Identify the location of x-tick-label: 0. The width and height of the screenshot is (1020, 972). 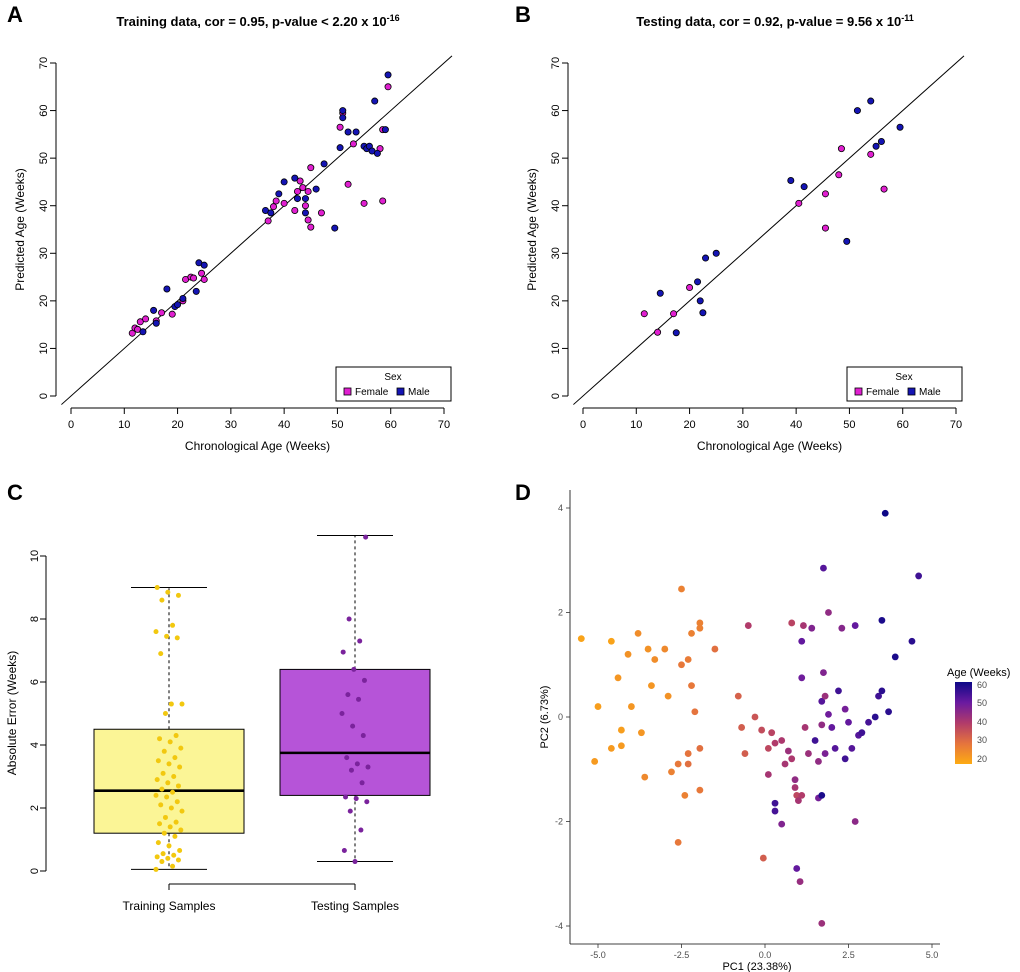
(583, 425).